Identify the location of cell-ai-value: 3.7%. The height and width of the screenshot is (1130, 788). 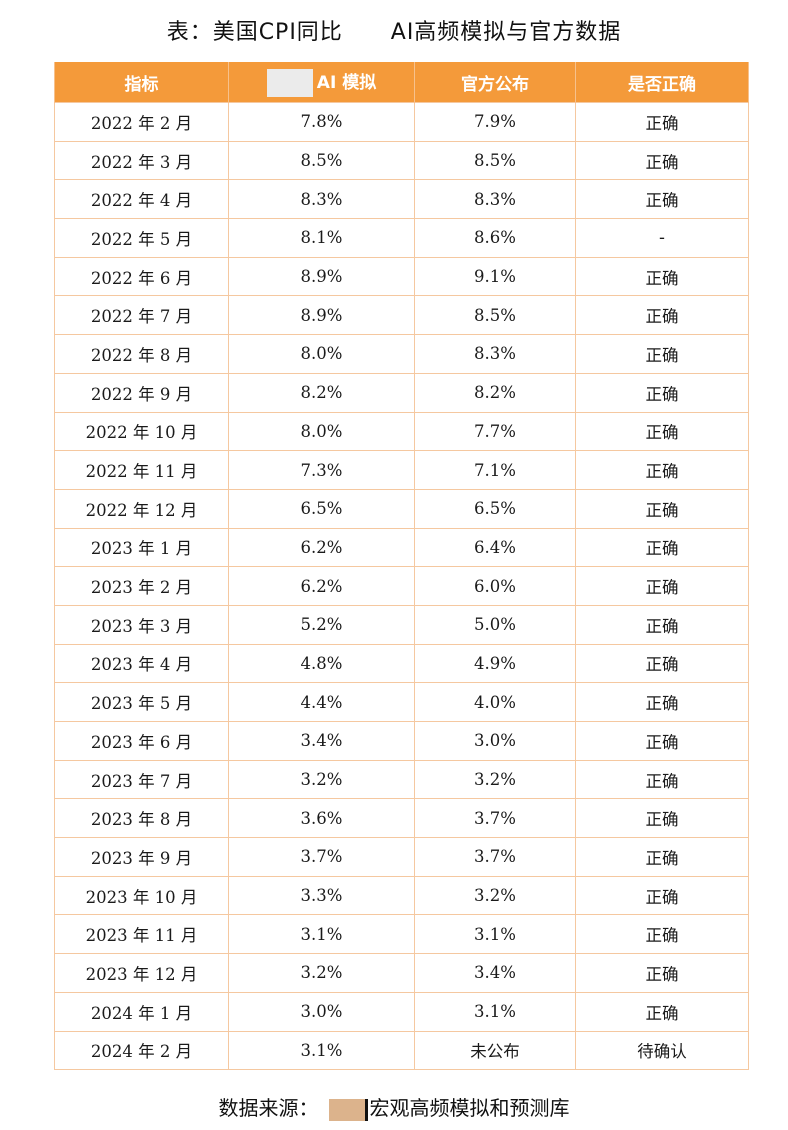
(321, 857).